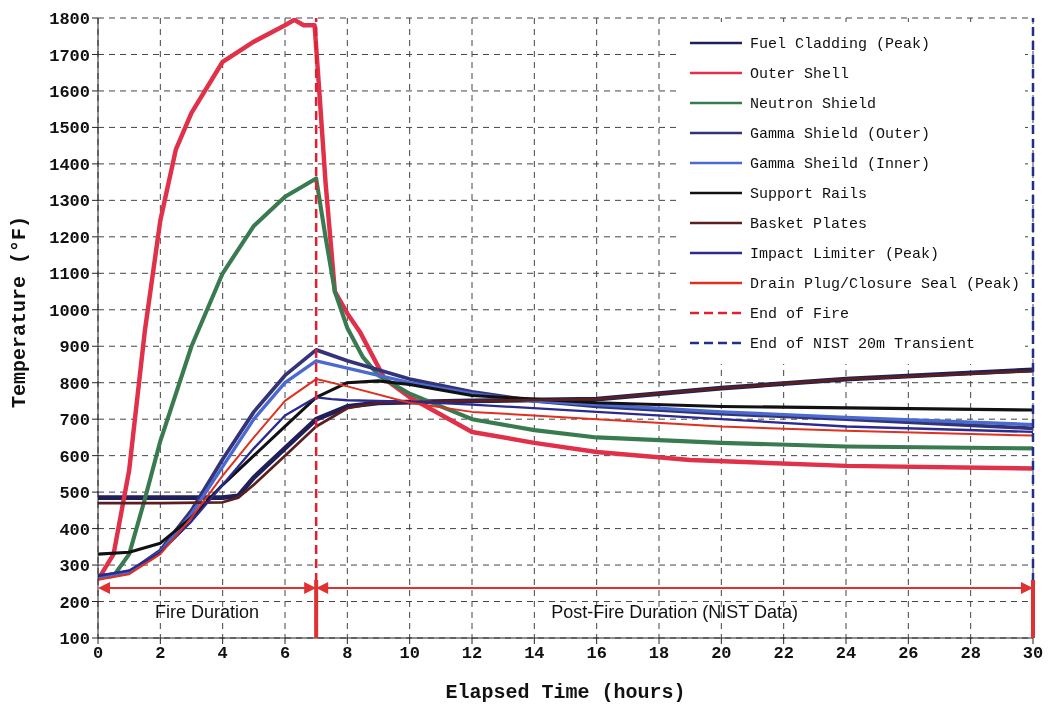 The width and height of the screenshot is (1058, 720). What do you see at coordinates (69, 20) in the screenshot?
I see `y-tick-label: 1800` at bounding box center [69, 20].